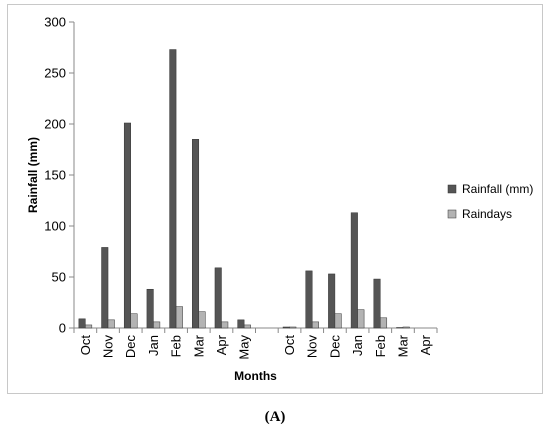 The width and height of the screenshot is (550, 439). I want to click on figure-caption: (A), so click(275, 417).